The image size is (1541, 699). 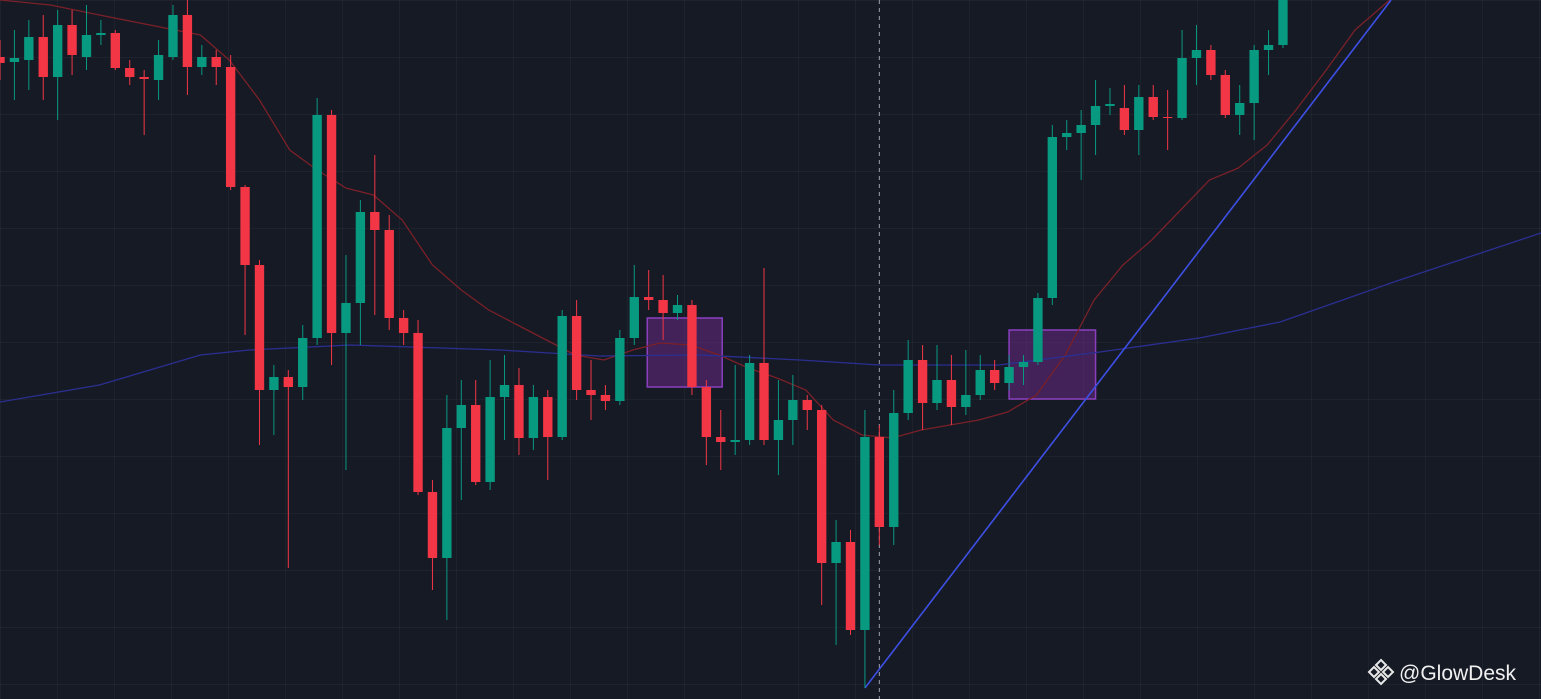 I want to click on logo-icon, so click(x=1381, y=672).